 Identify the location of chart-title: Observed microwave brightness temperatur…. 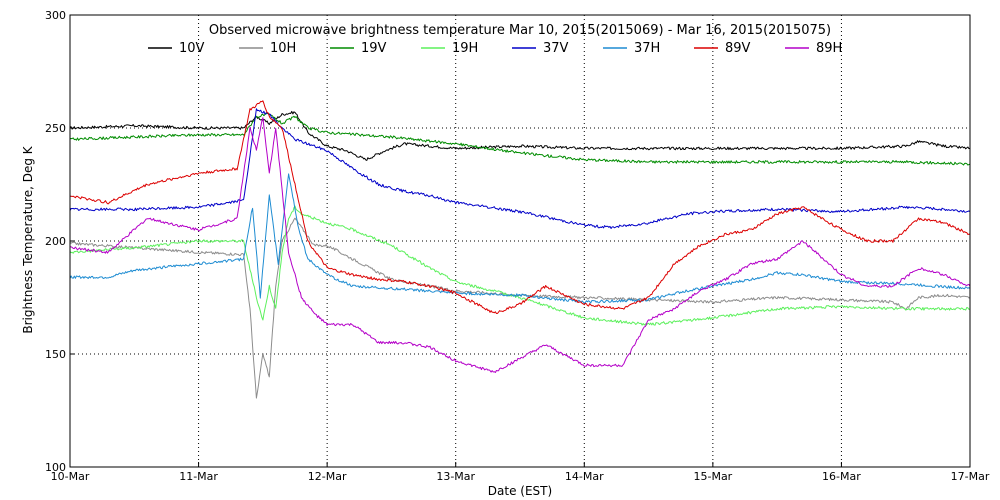
(520, 30).